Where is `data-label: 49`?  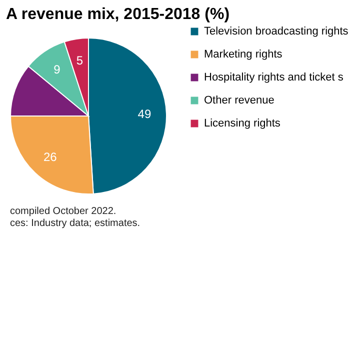 data-label: 49 is located at coordinates (145, 114).